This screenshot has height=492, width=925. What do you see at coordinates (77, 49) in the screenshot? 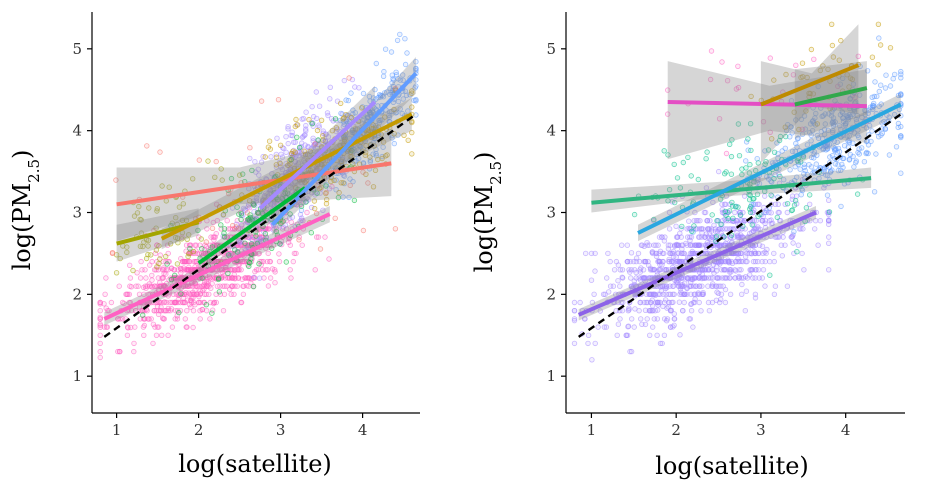
I see `y-tick-label: 5` at bounding box center [77, 49].